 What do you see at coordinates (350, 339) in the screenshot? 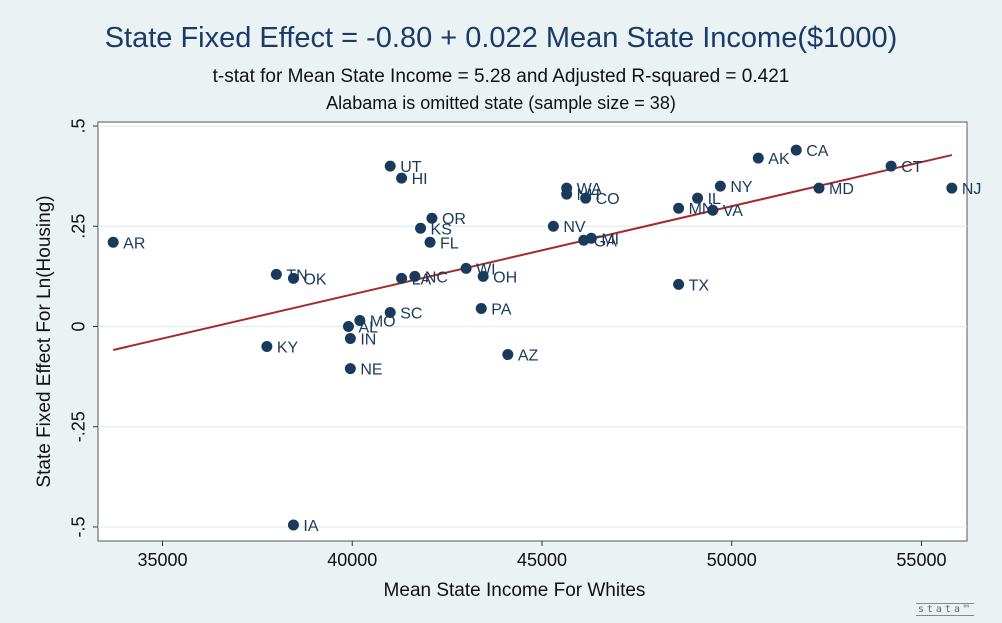
I see `point-in` at bounding box center [350, 339].